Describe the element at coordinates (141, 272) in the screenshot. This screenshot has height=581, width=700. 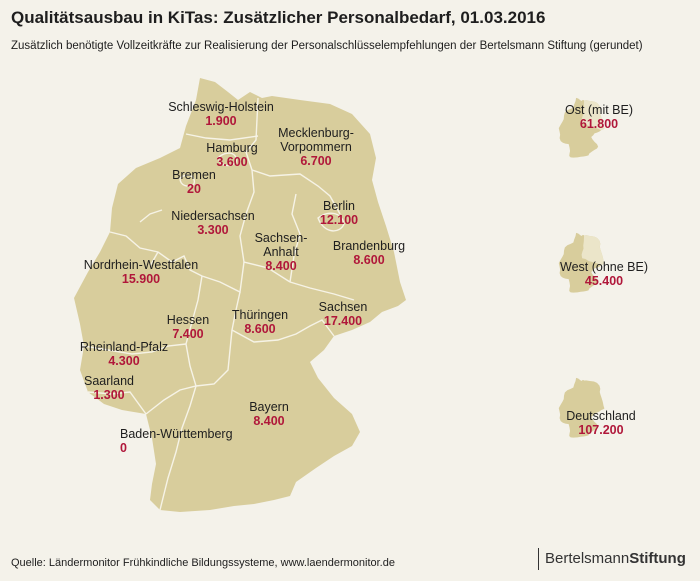
I see `state-label-nordrhein-westfalen: Nordrhein-Westfalen 15.900` at that location.